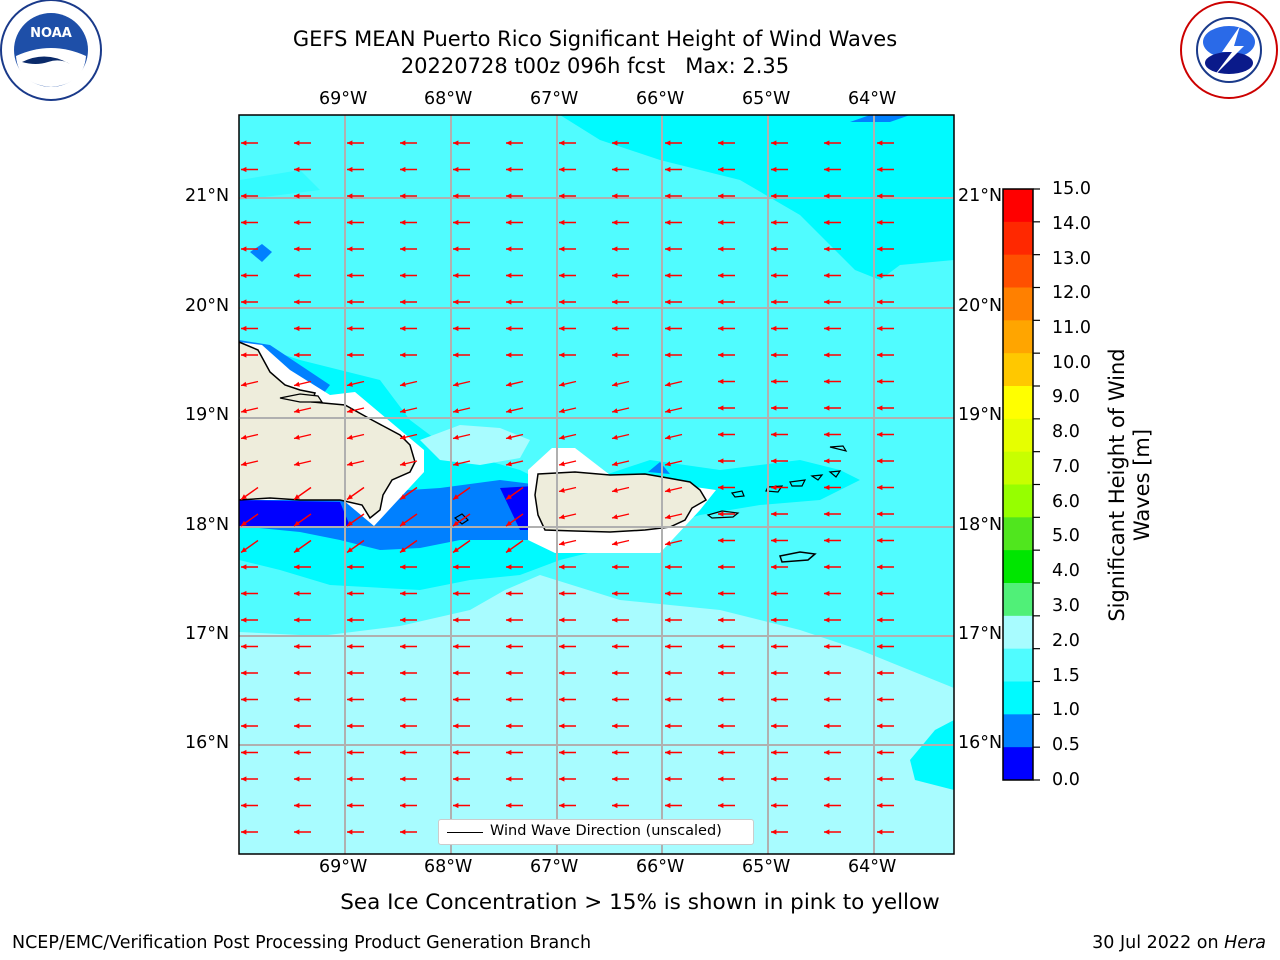 The image size is (1280, 960). Describe the element at coordinates (1066, 536) in the screenshot. I see `colorbar-tick-label: 5.0` at that location.